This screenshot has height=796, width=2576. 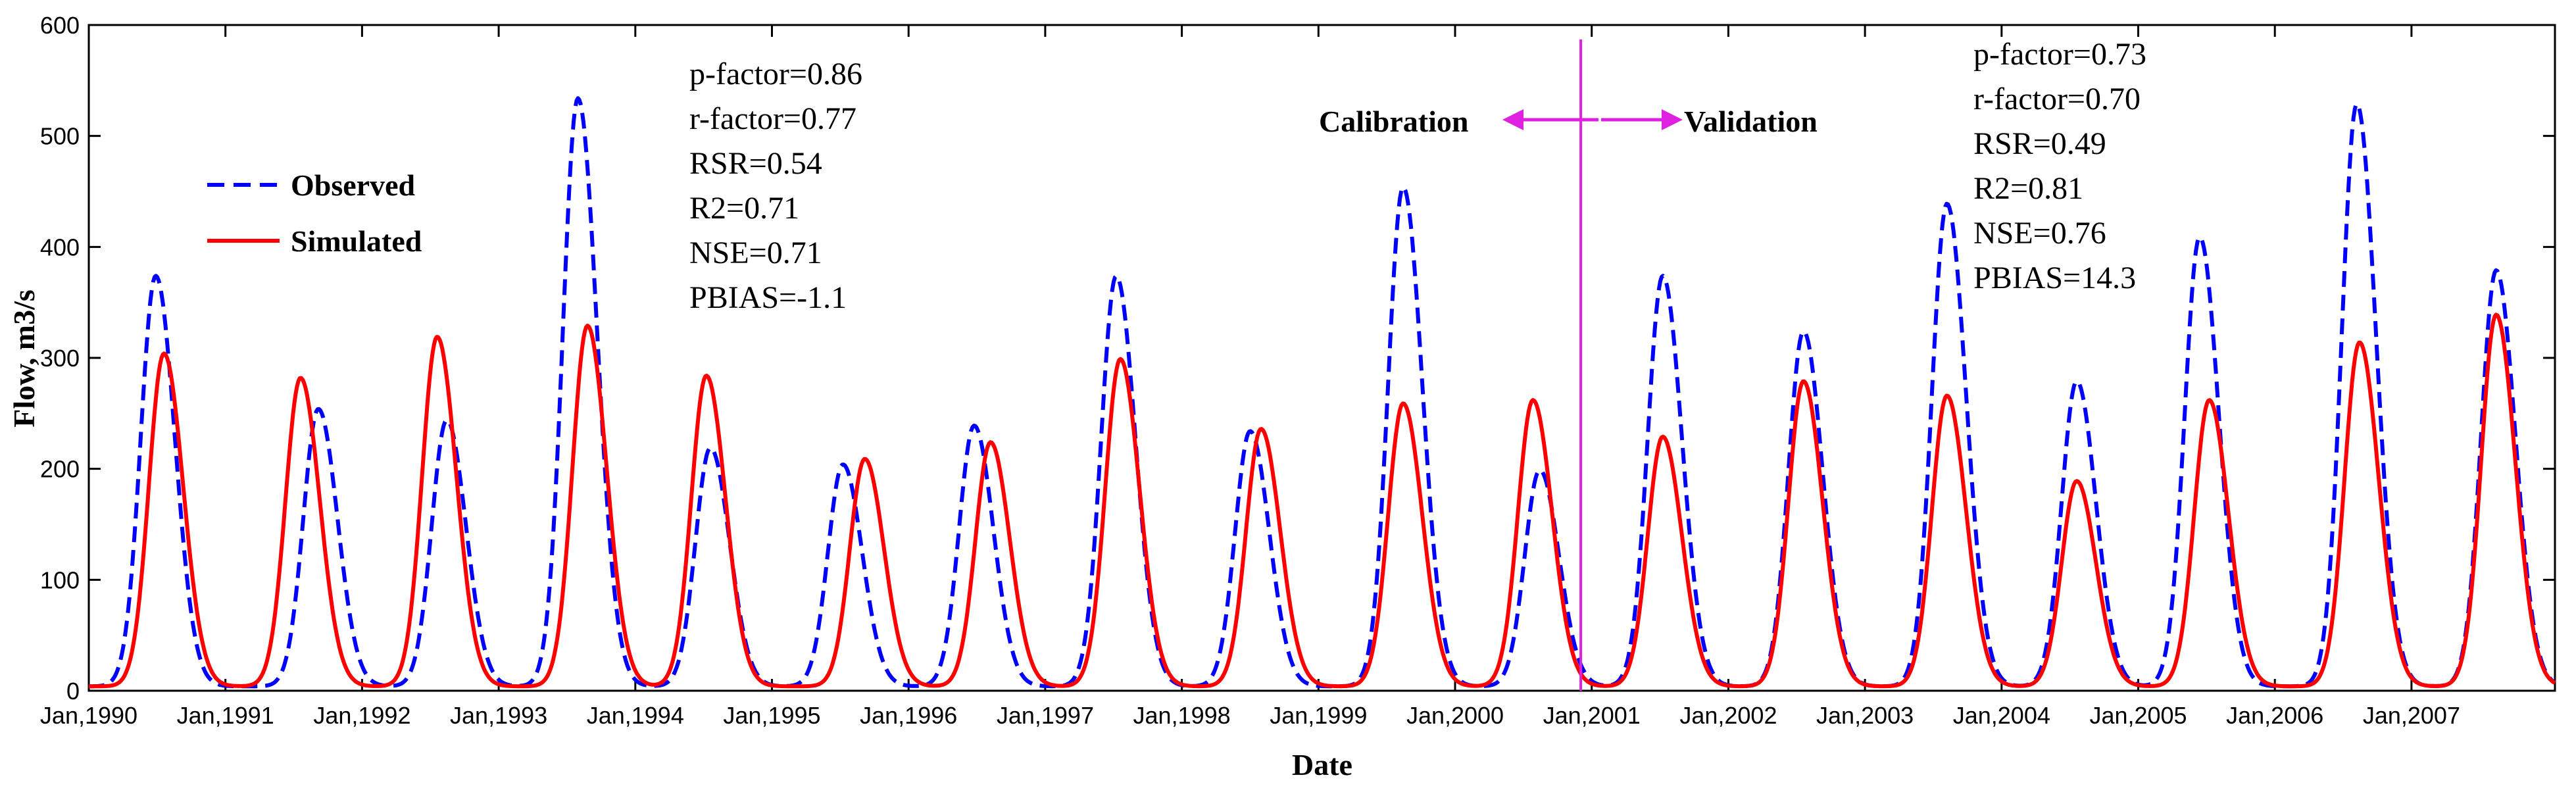 I want to click on y-tick-label: 600, so click(x=60, y=26).